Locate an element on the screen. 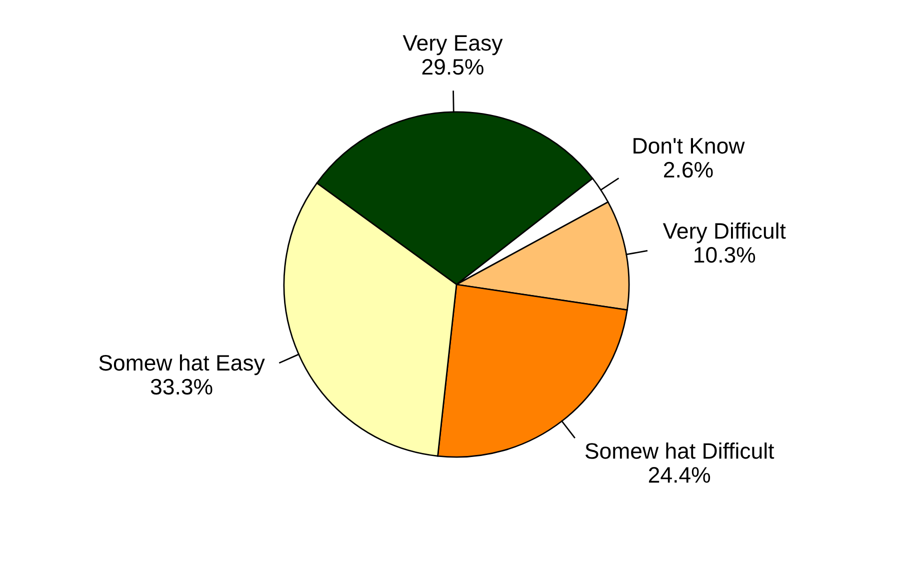 Image resolution: width=913 pixels, height=569 pixels. slice-label: Don't Know is located at coordinates (689, 146).